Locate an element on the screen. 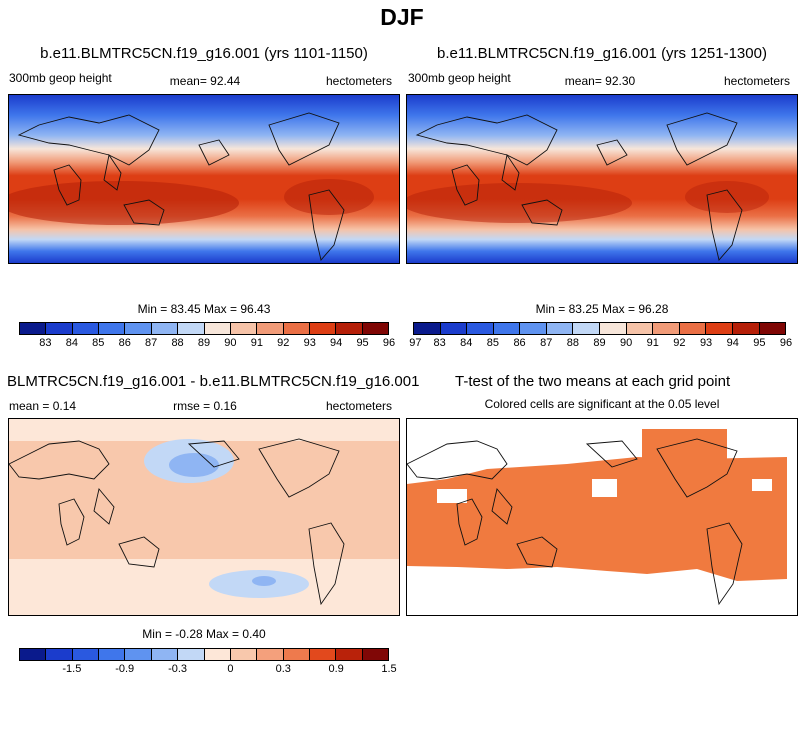 The image size is (804, 733). page-title: DJF is located at coordinates (402, 17).